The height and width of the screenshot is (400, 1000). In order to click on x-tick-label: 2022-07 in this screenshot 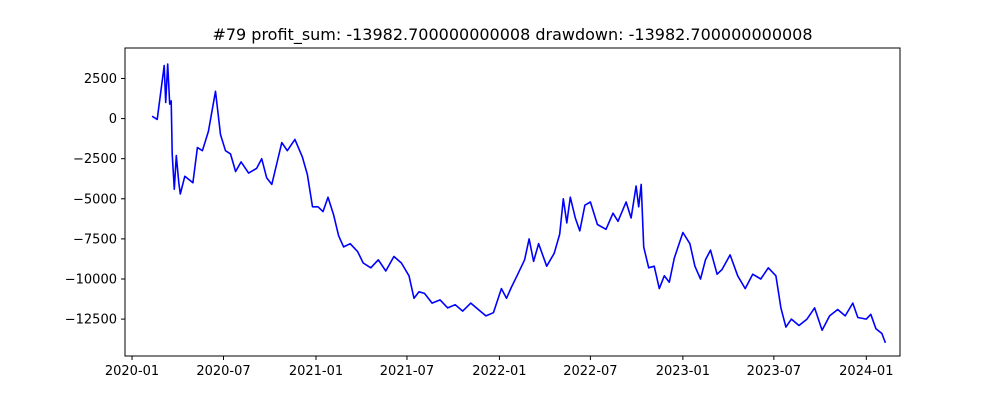, I will do `click(590, 371)`.